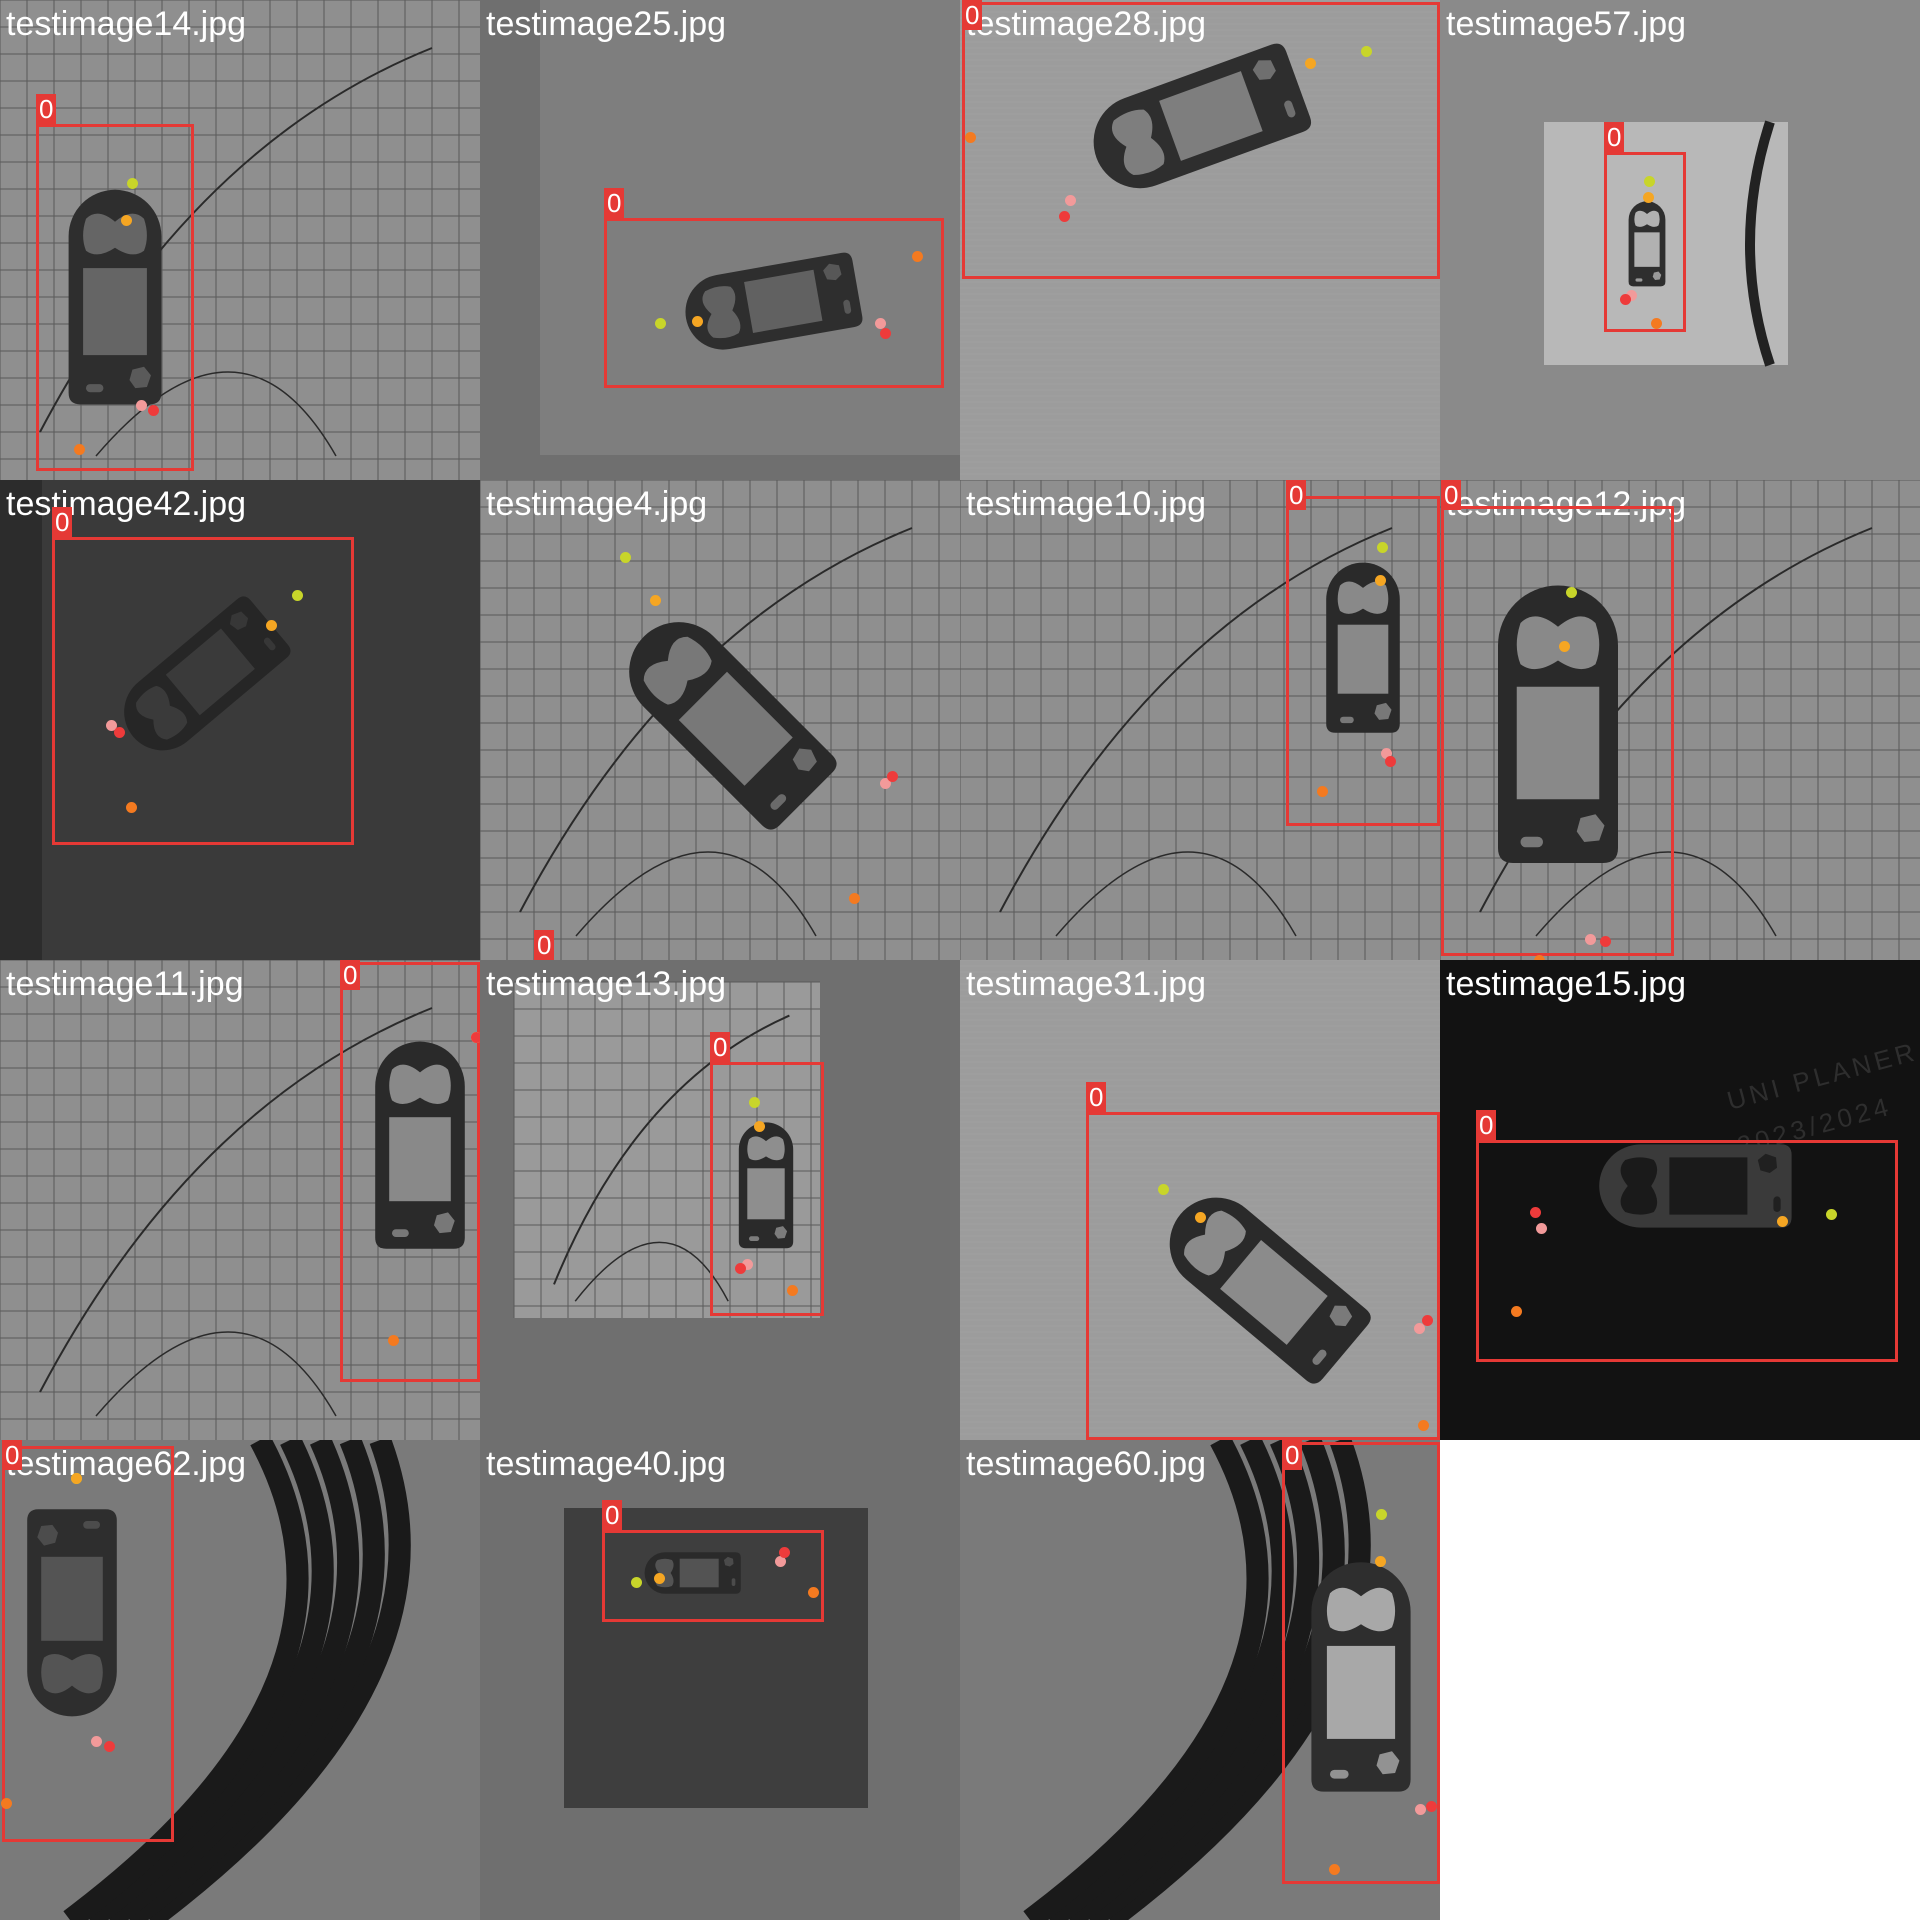  Describe the element at coordinates (1200, 720) in the screenshot. I see `result-tile: testimage10.jpg 0` at that location.